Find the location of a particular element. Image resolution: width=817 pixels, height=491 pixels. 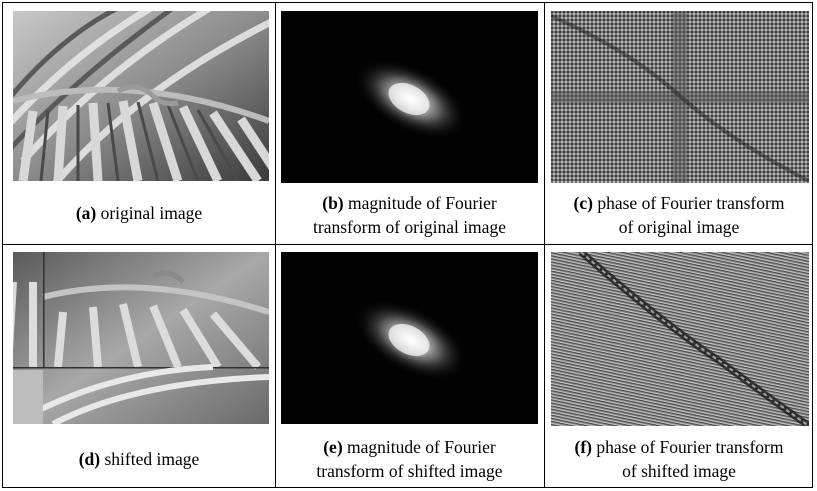

caption-c-label: (c) is located at coordinates (583, 203).